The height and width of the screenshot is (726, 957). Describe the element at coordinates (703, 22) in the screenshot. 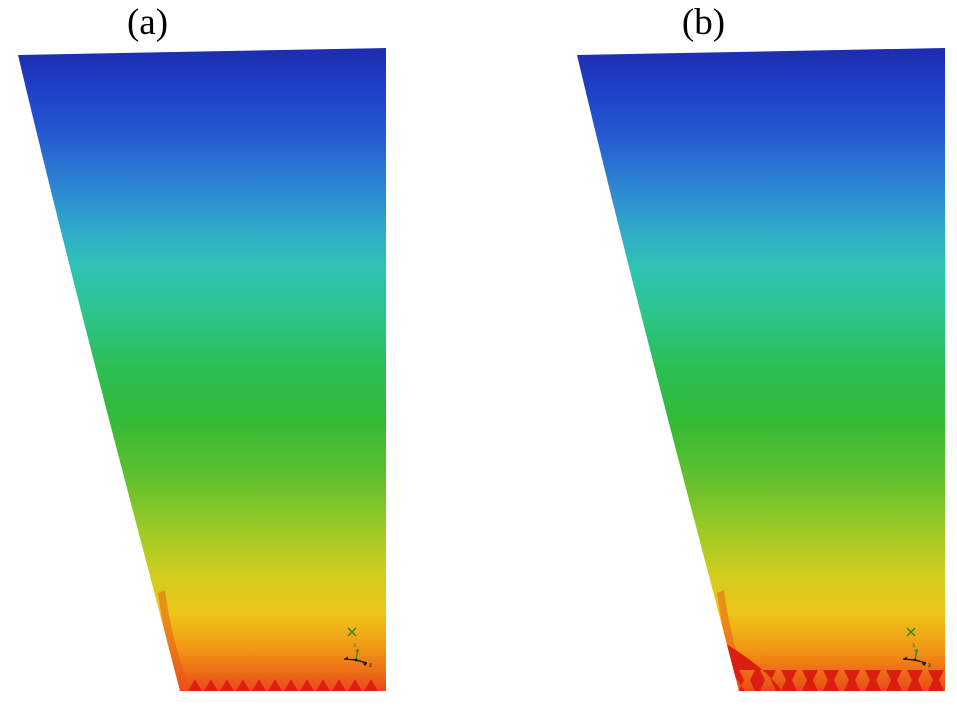

I see `panel-label-b: (b)` at that location.